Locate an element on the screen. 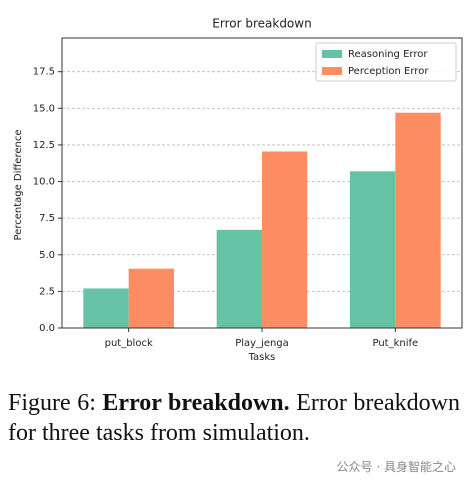 The height and width of the screenshot is (486, 468). legend-label: Perception Error is located at coordinates (388, 71).